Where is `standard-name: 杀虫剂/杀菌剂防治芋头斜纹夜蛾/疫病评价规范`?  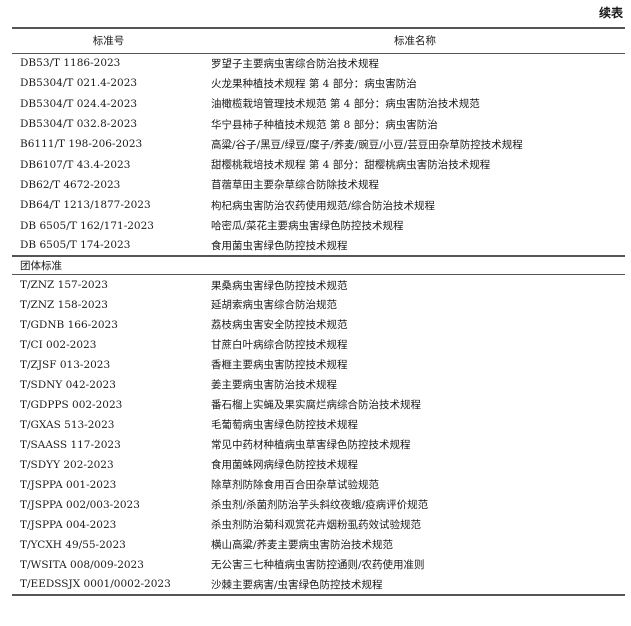
standard-name: 杀虫剂/杀菌剂防治芋头斜纹夜蛾/疫病评价规范 is located at coordinates (320, 505).